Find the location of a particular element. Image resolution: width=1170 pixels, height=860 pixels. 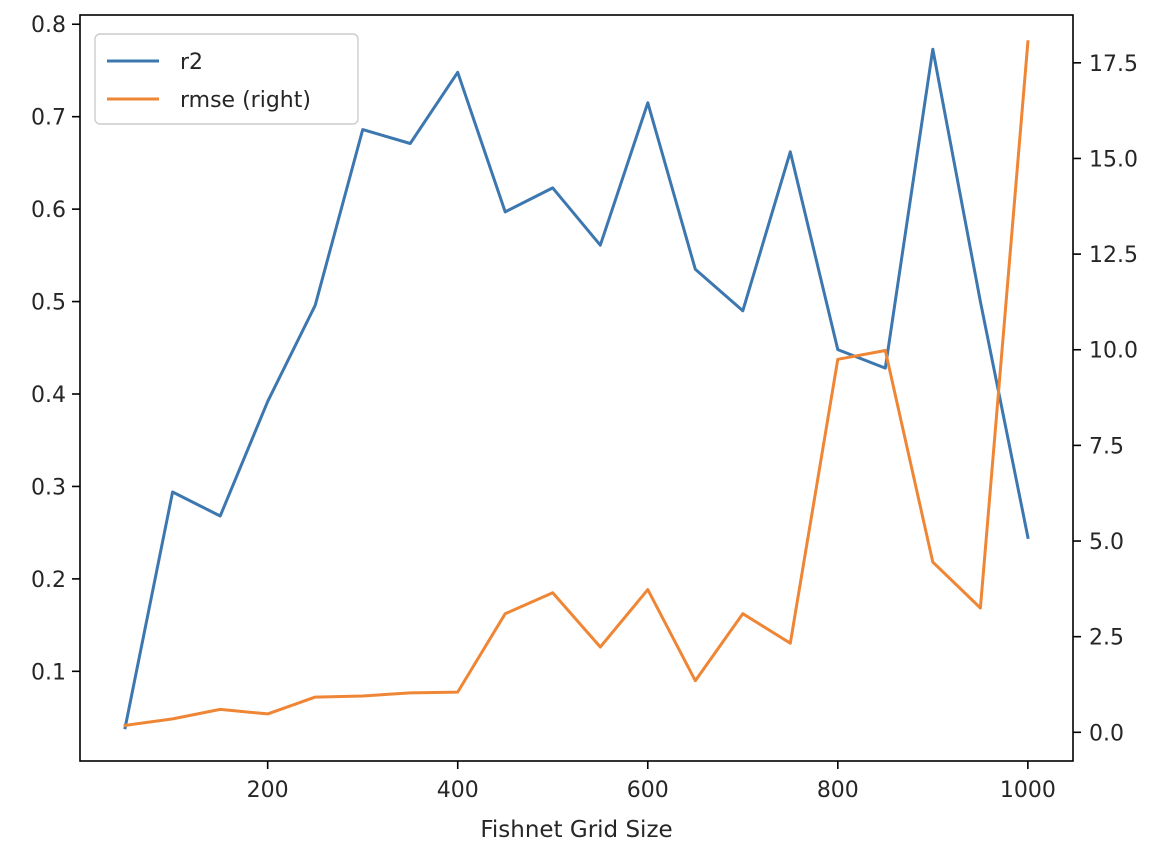

y-left-tick-label: 0.8 is located at coordinates (48, 25).